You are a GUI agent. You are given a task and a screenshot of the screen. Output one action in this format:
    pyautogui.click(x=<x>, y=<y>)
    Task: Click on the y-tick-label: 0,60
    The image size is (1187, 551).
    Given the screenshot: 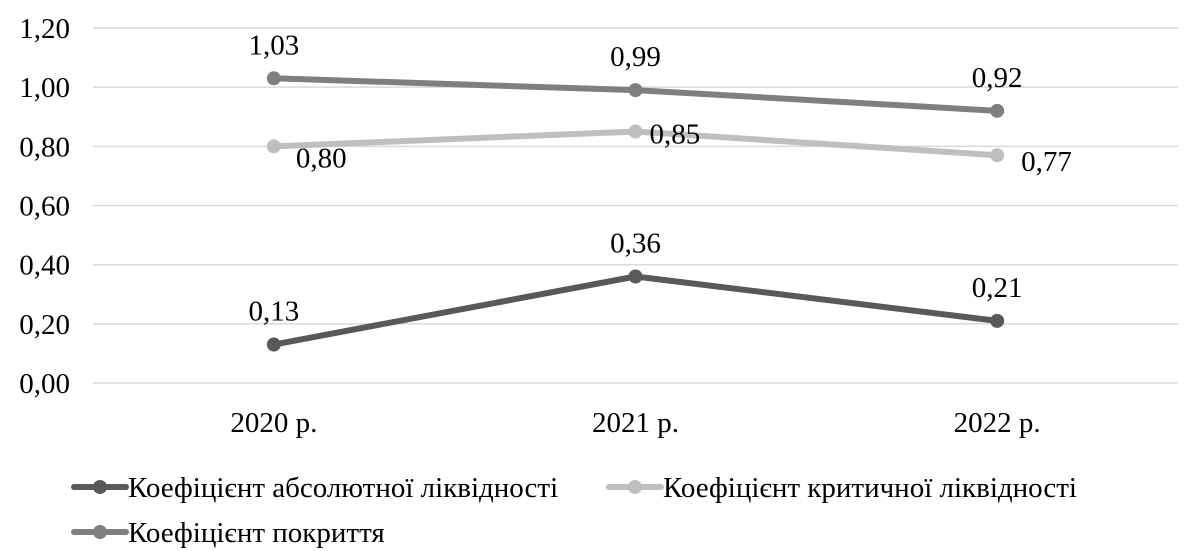 What is the action you would take?
    pyautogui.click(x=44, y=207)
    